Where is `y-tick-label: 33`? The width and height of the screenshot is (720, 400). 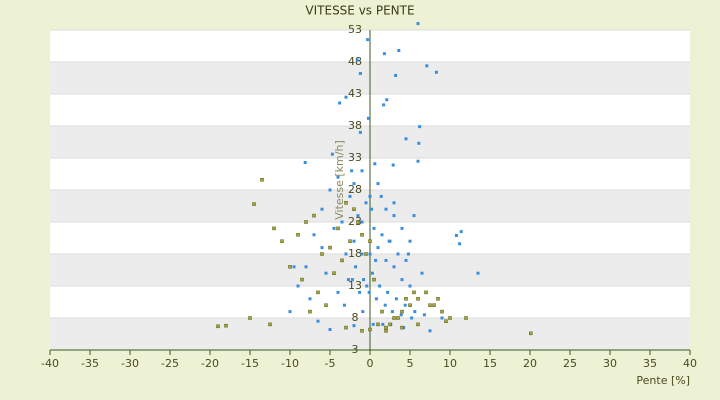 y-tick-label: 33 is located at coordinates (355, 157).